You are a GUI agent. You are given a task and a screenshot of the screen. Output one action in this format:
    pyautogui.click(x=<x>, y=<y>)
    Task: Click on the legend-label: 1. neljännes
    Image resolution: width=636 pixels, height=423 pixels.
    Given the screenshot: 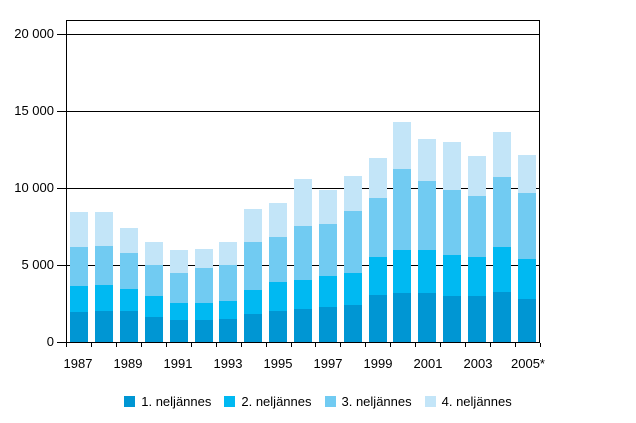 What is the action you would take?
    pyautogui.click(x=176, y=401)
    